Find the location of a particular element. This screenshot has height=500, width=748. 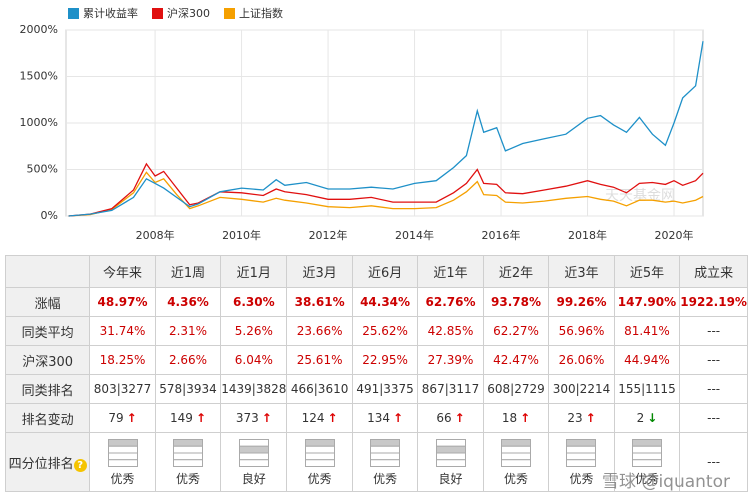

row-label: 沪深300 is located at coordinates (47, 360).